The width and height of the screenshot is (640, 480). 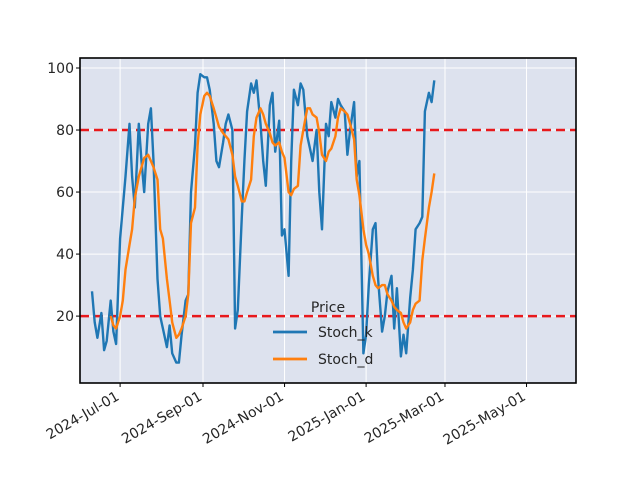 What do you see at coordinates (83, 416) in the screenshot?
I see `x-tick-label: 2024-Jul-01` at bounding box center [83, 416].